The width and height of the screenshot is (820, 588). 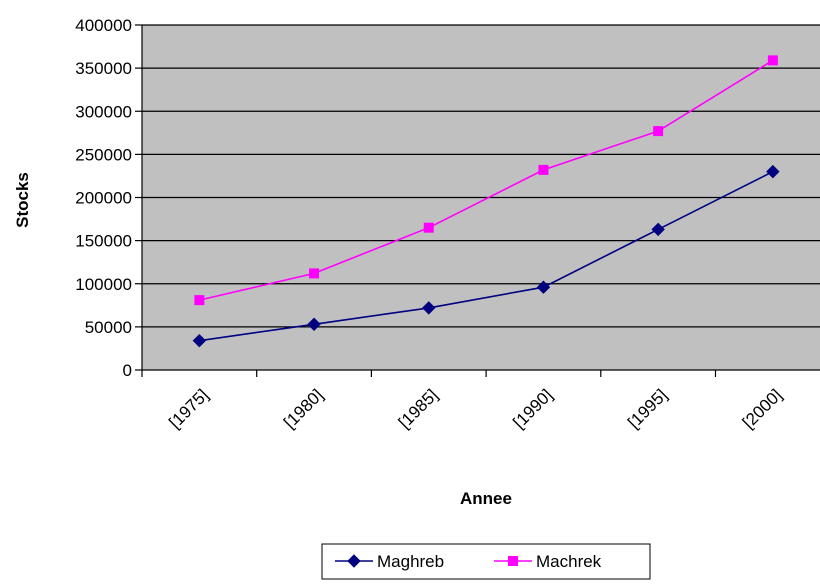 I want to click on y-tick-label: 0, so click(x=127, y=370).